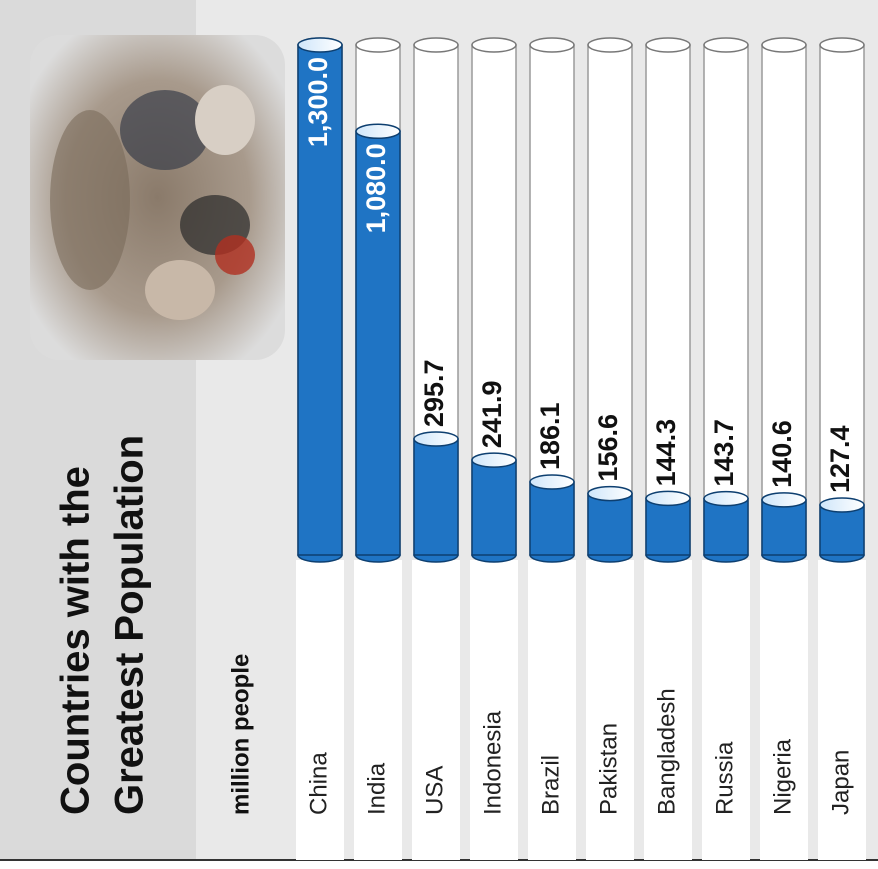 This screenshot has width=878, height=869. What do you see at coordinates (318, 102) in the screenshot?
I see `value-label: 1,300.0` at bounding box center [318, 102].